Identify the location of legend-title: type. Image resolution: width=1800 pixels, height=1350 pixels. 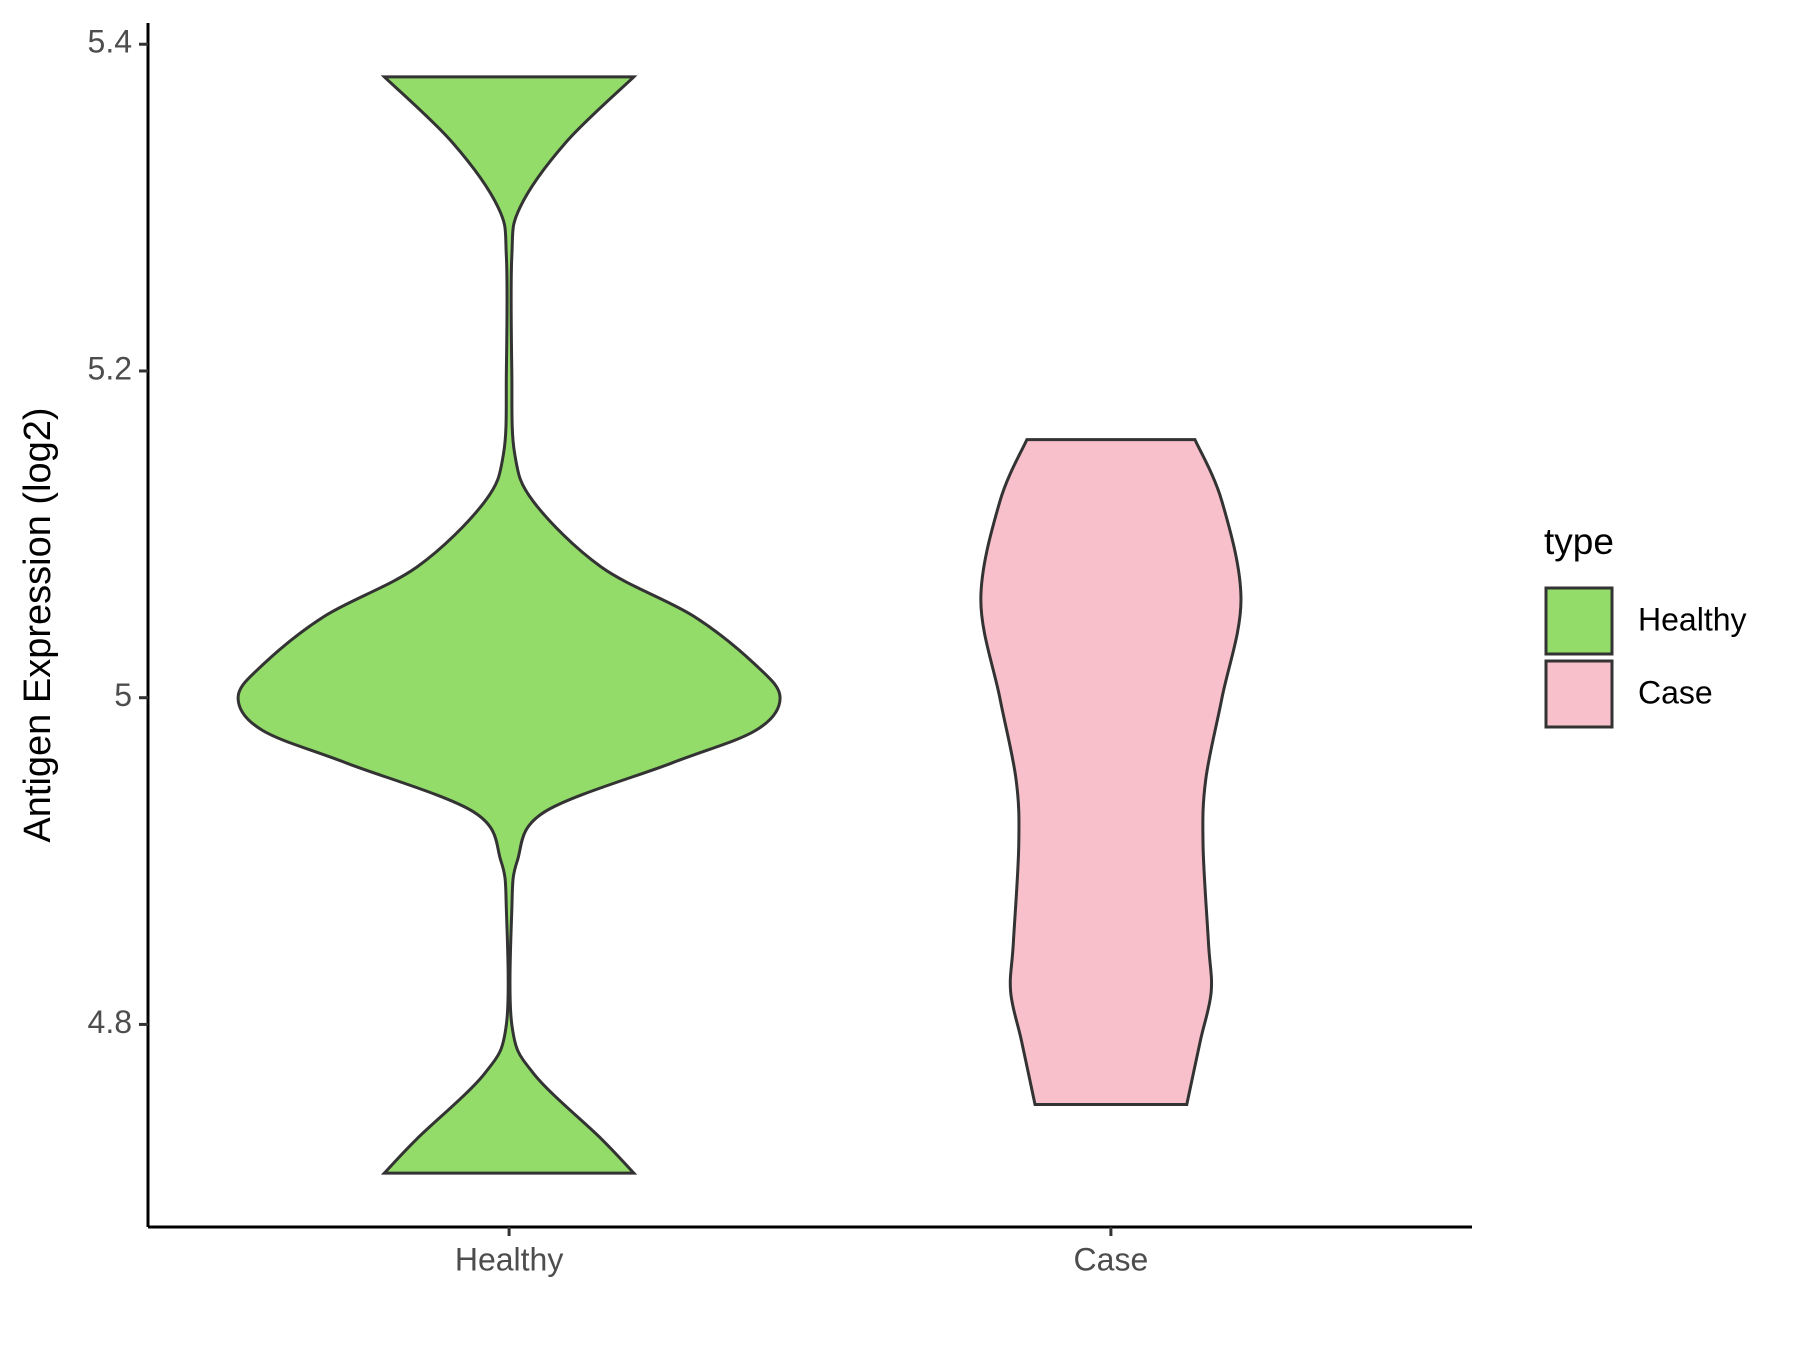
(1579, 541).